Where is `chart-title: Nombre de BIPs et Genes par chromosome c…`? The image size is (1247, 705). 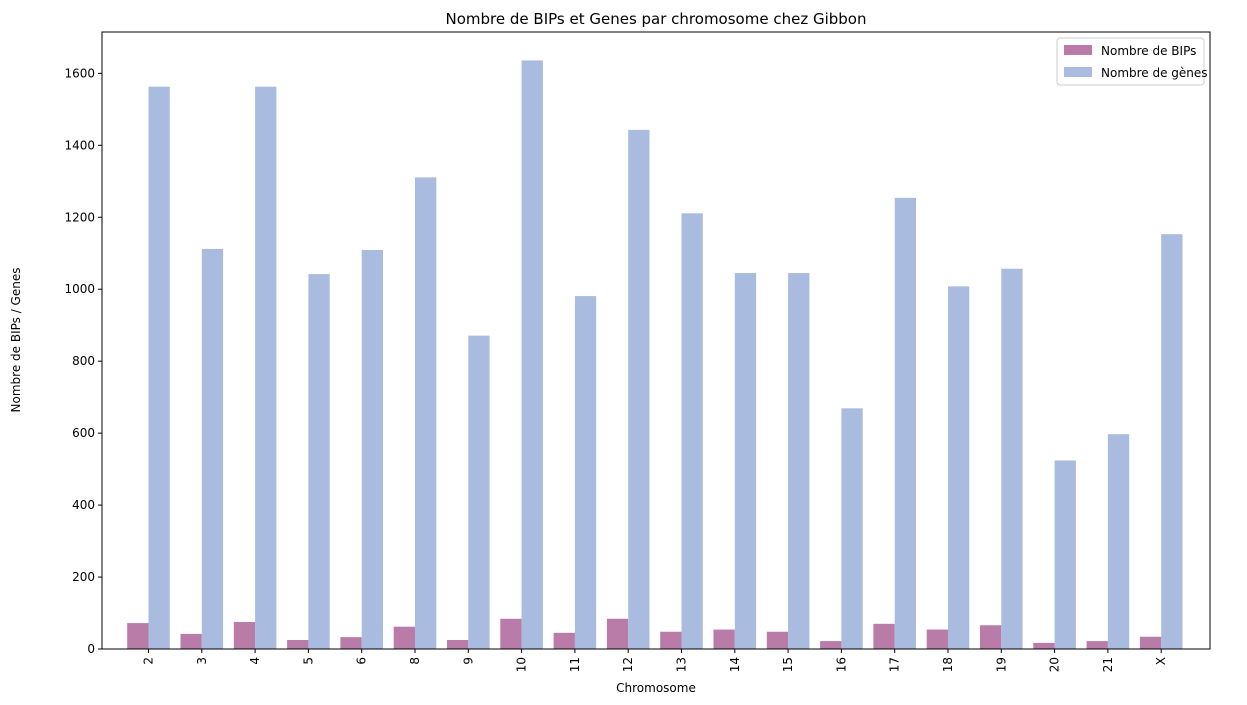 chart-title: Nombre de BIPs et Genes par chromosome c… is located at coordinates (656, 19).